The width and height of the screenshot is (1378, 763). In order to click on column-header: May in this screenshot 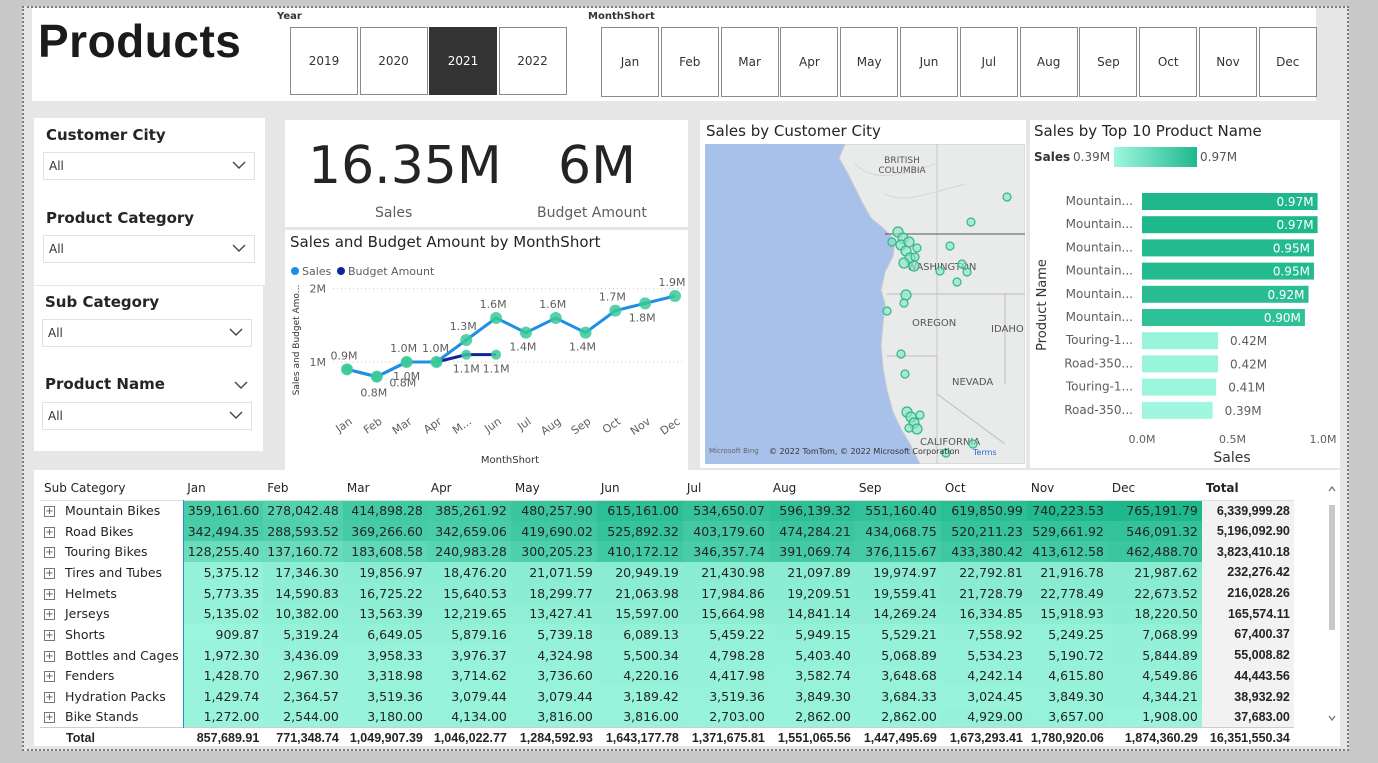, I will do `click(527, 487)`.